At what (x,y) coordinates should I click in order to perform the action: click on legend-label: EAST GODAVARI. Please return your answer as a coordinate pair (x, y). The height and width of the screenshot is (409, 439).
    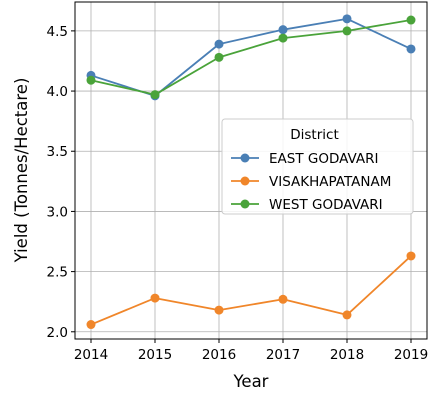
    Looking at the image, I should click on (323, 159).